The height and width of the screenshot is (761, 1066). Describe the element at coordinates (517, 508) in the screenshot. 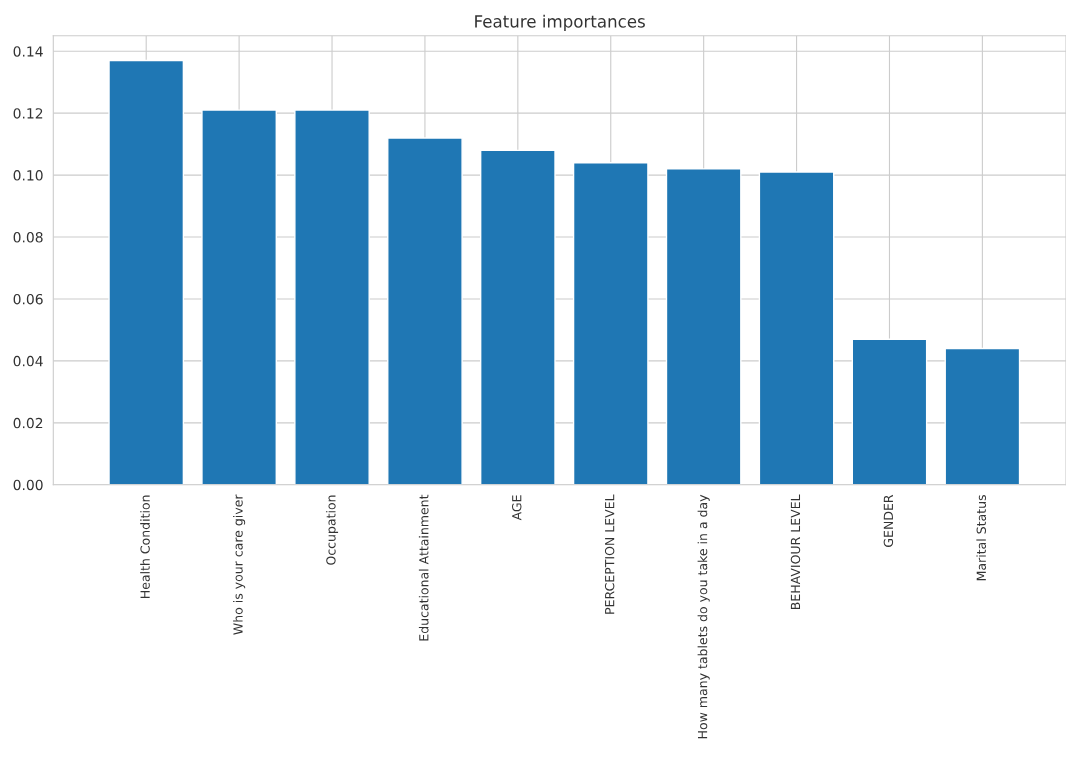

I see `x-tick-label: AGE` at that location.